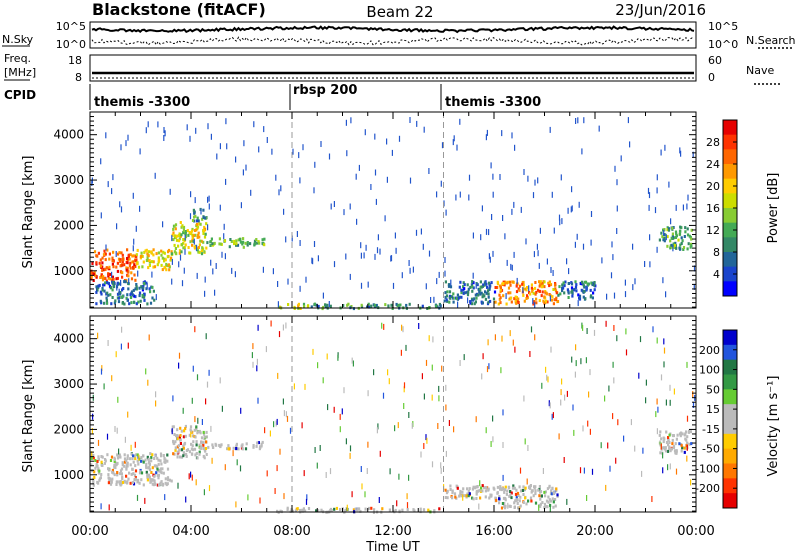 This screenshot has width=800, height=554. What do you see at coordinates (393, 35) in the screenshot?
I see `nsky-panel` at bounding box center [393, 35].